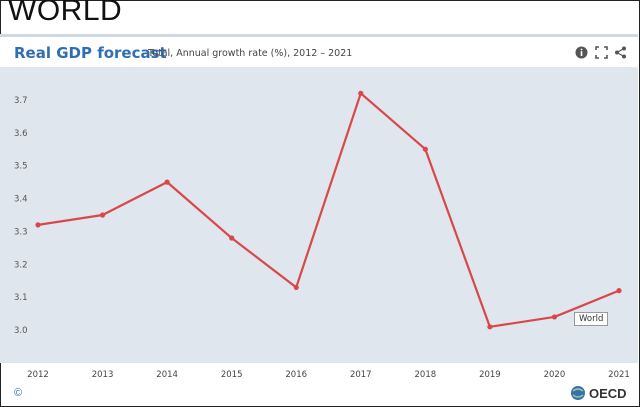  I want to click on y-tick-label: 3.7, so click(21, 101).